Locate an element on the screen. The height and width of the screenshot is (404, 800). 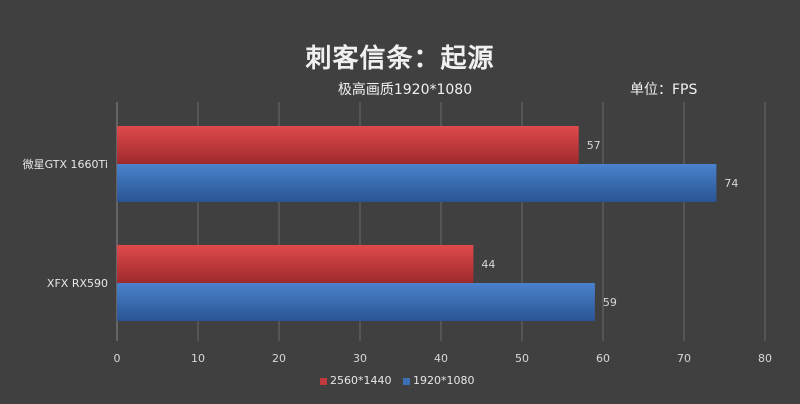
chart-legend: 2560*1440 1920*1080 is located at coordinates (410, 382).